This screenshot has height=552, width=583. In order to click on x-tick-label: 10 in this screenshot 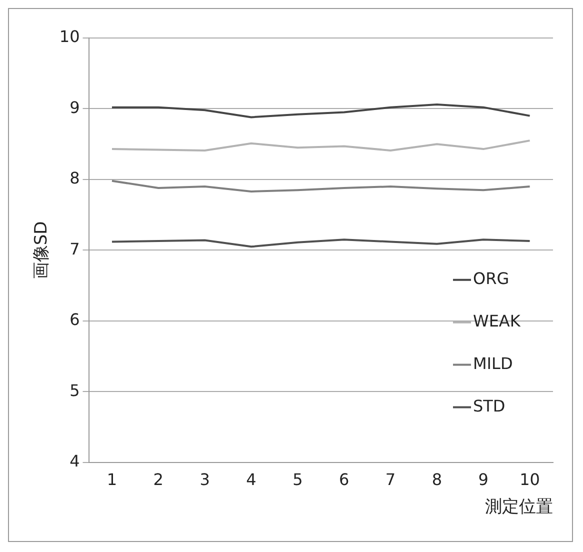, I will do `click(530, 480)`.